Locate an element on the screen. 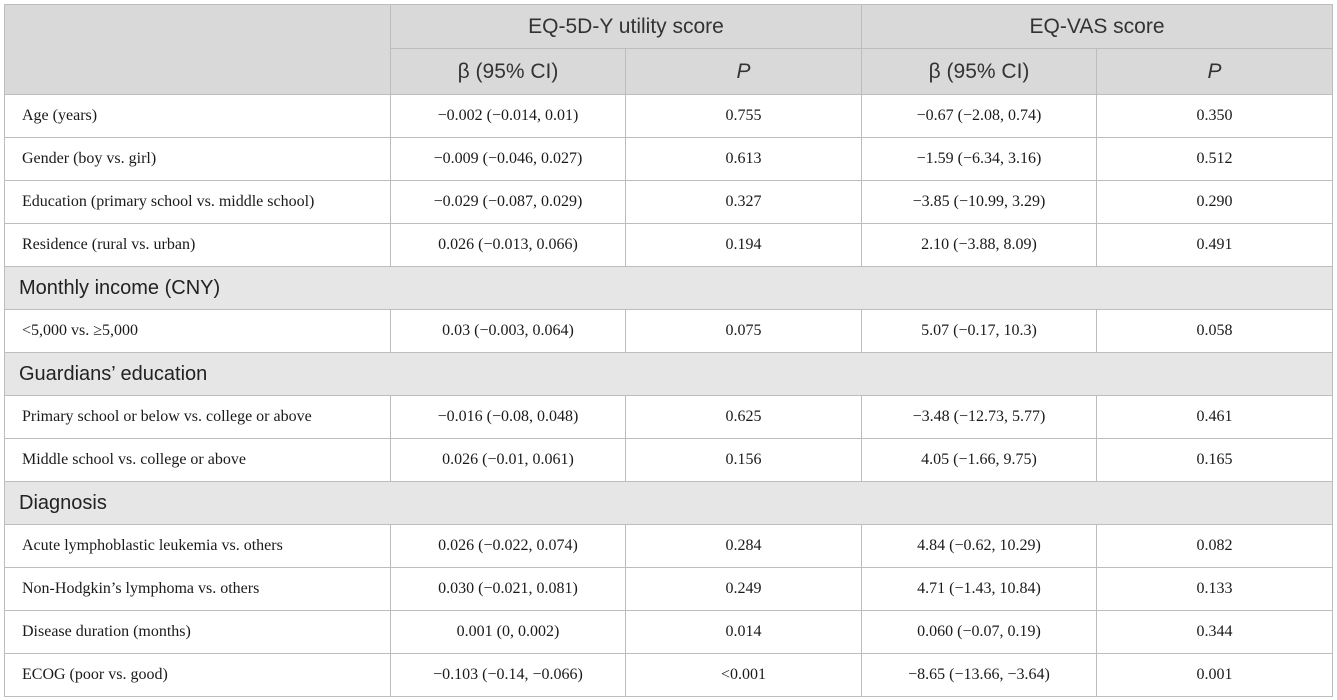  utility-p-cell: 0.014 is located at coordinates (743, 632).